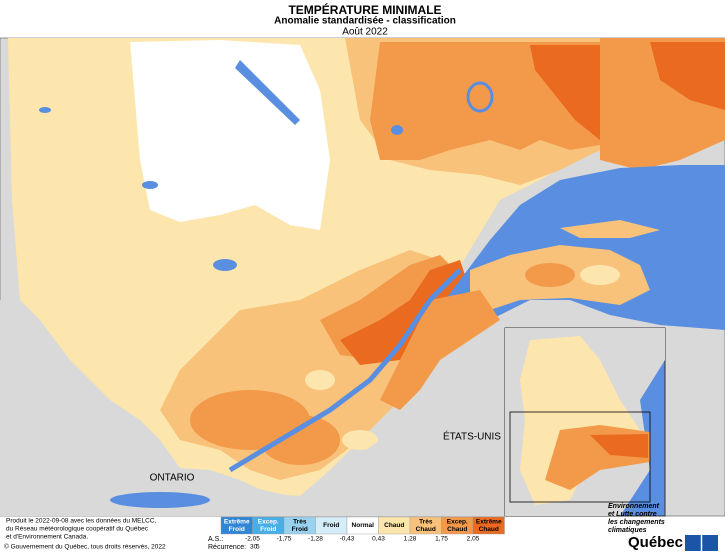 This screenshot has width=725, height=557. What do you see at coordinates (365, 21) in the screenshot?
I see `subtitle: Anomalie standardisée - classification` at bounding box center [365, 21].